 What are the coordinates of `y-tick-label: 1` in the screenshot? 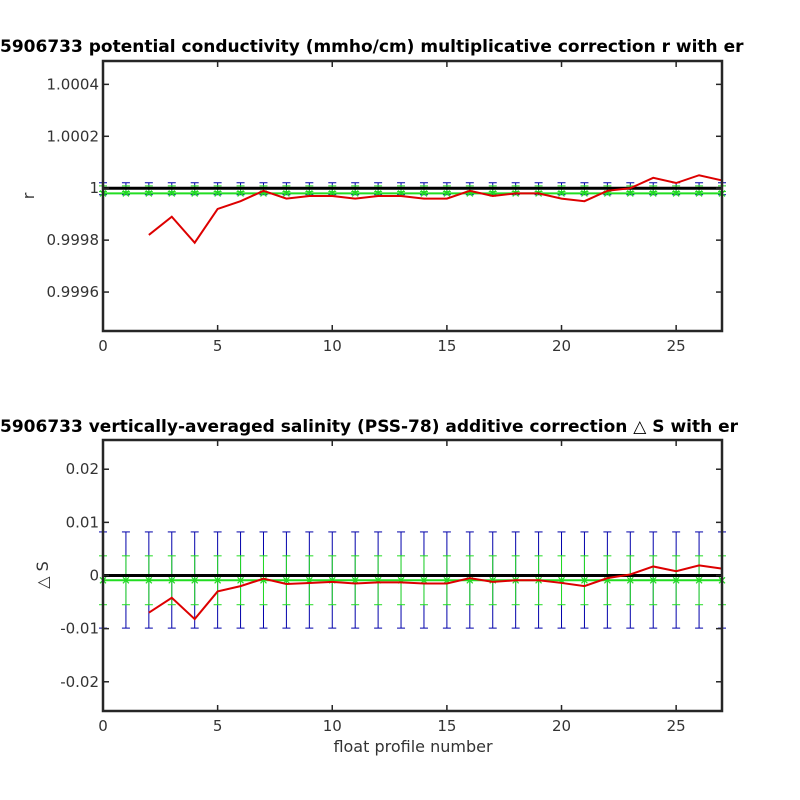 It's located at (94, 188).